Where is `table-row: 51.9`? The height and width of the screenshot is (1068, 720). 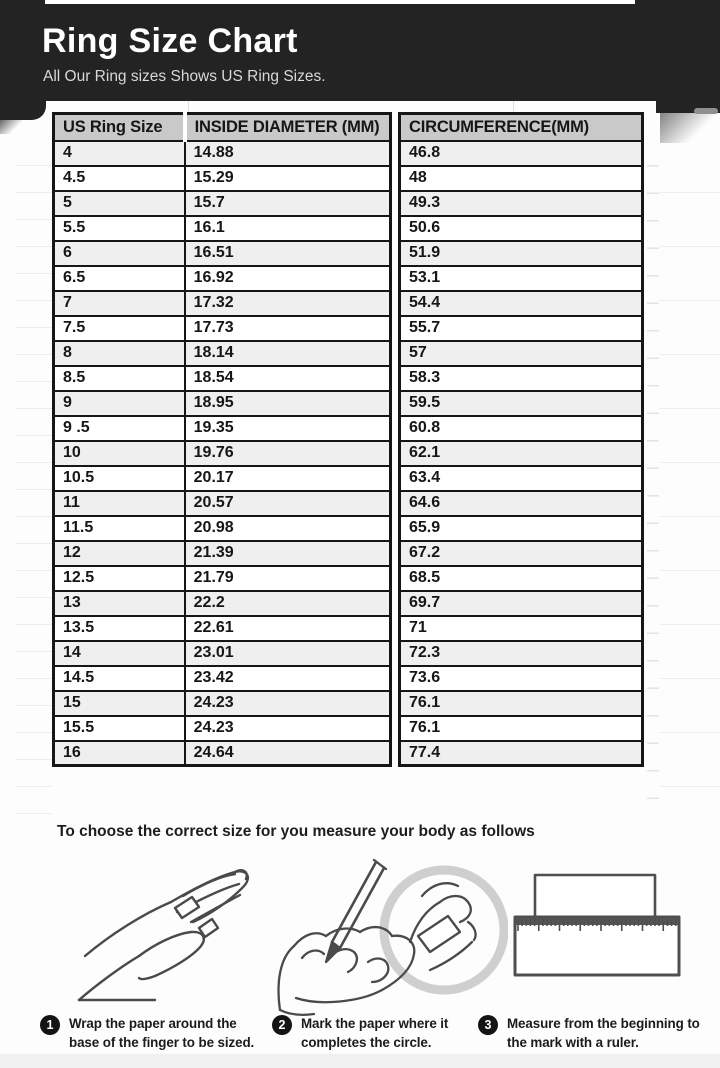
table-row: 51.9 is located at coordinates (521, 253).